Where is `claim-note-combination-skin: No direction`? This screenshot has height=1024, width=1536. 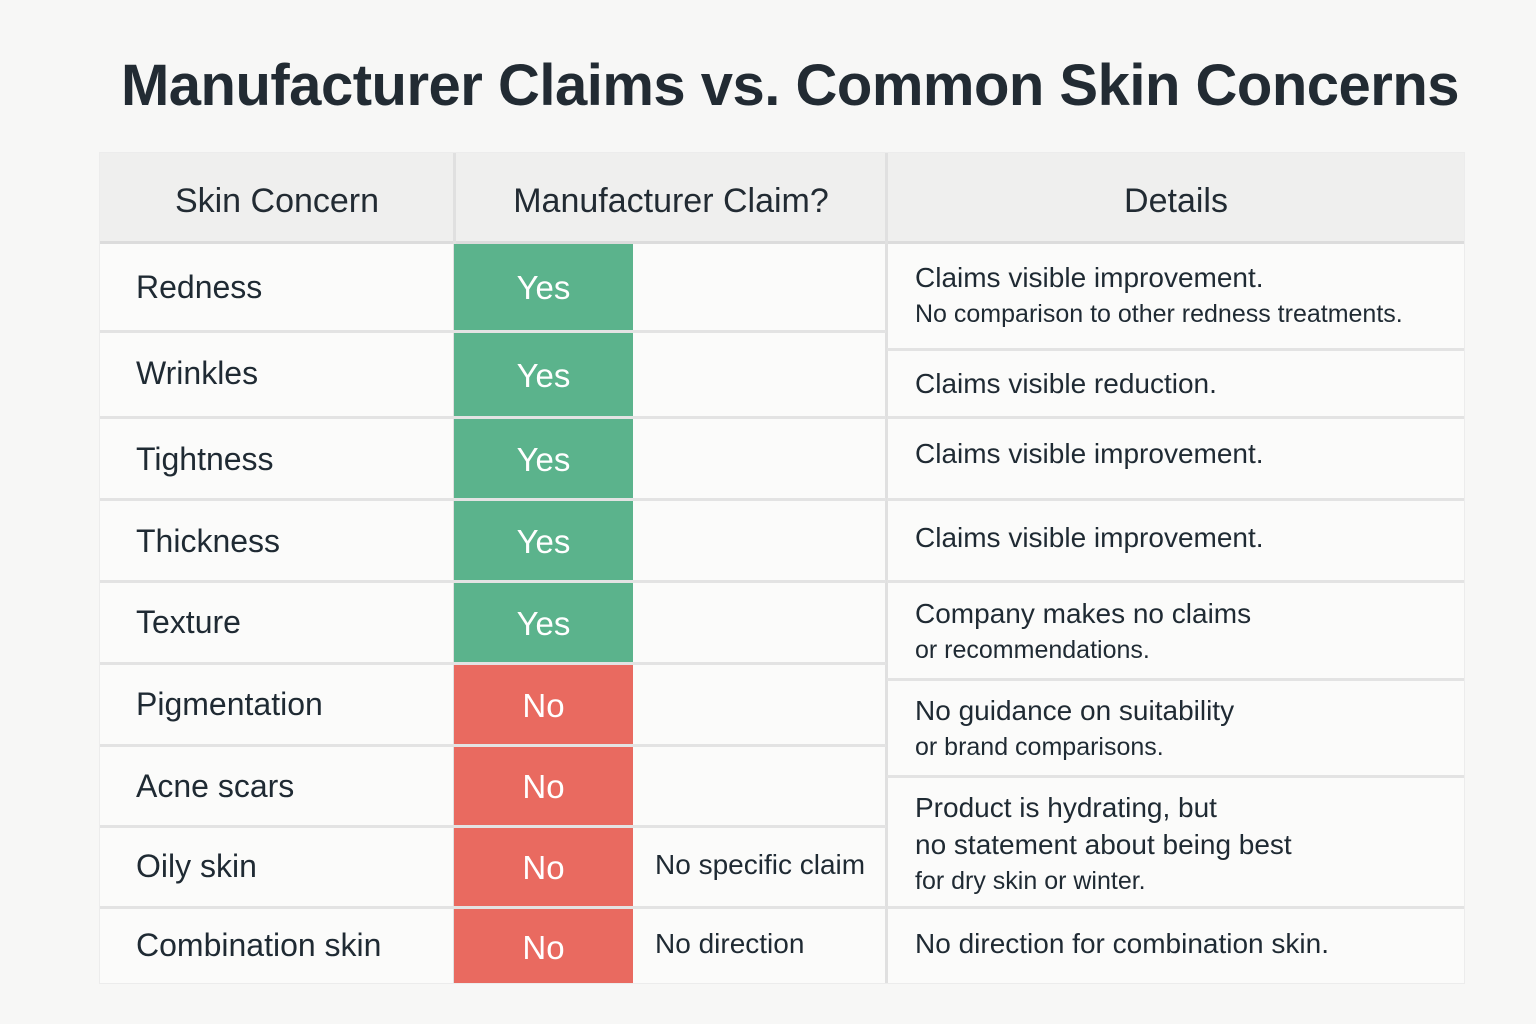
claim-note-combination-skin: No direction is located at coordinates (730, 943).